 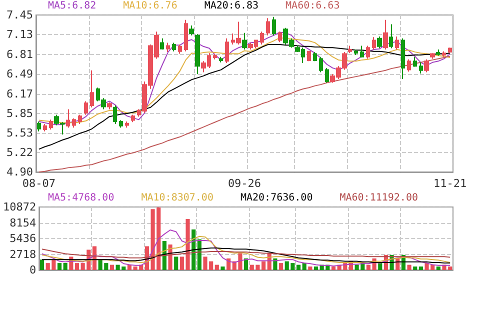 I want to click on y-tick-label: 4.90, so click(x=19, y=172).